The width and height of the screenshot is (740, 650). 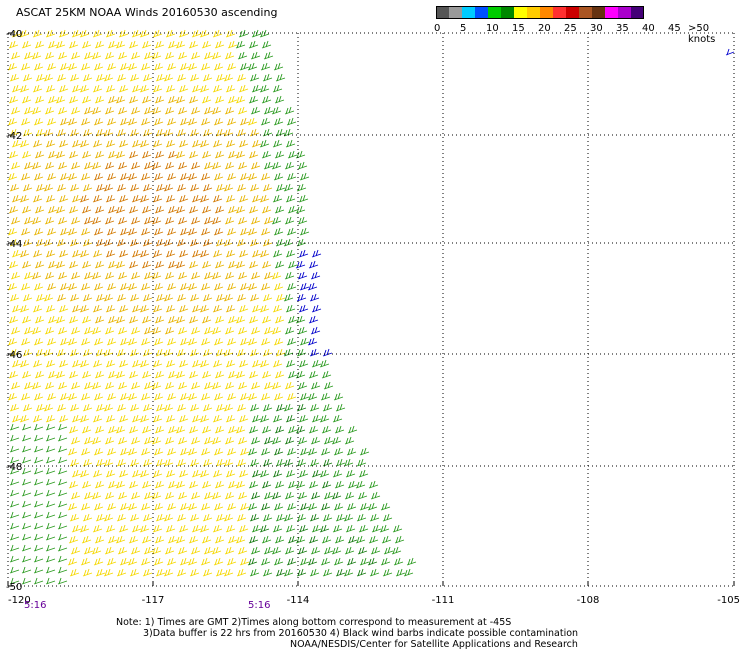 I want to click on colorbar-frame, so click(x=540, y=12).